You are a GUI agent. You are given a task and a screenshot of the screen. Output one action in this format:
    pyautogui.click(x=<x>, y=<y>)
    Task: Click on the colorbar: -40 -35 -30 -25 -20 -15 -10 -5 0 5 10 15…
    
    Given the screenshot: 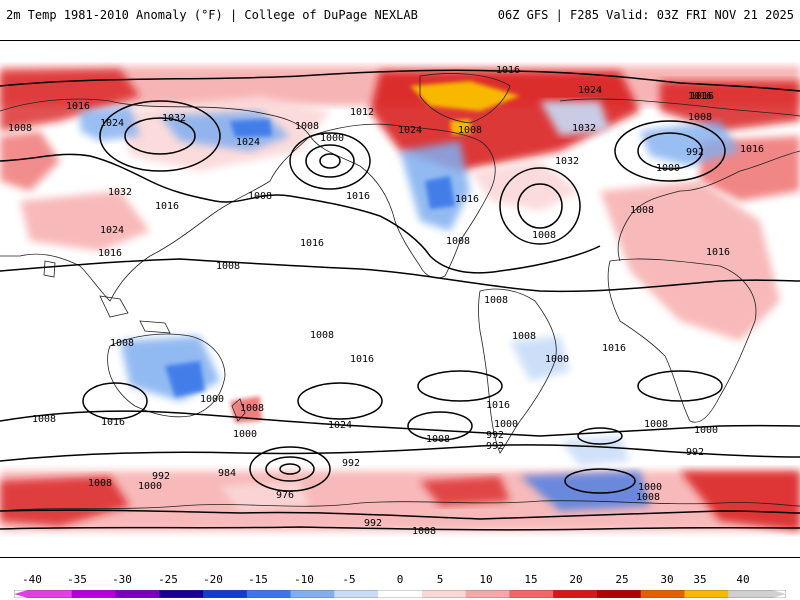 What is the action you would take?
    pyautogui.click(x=400, y=582)
    